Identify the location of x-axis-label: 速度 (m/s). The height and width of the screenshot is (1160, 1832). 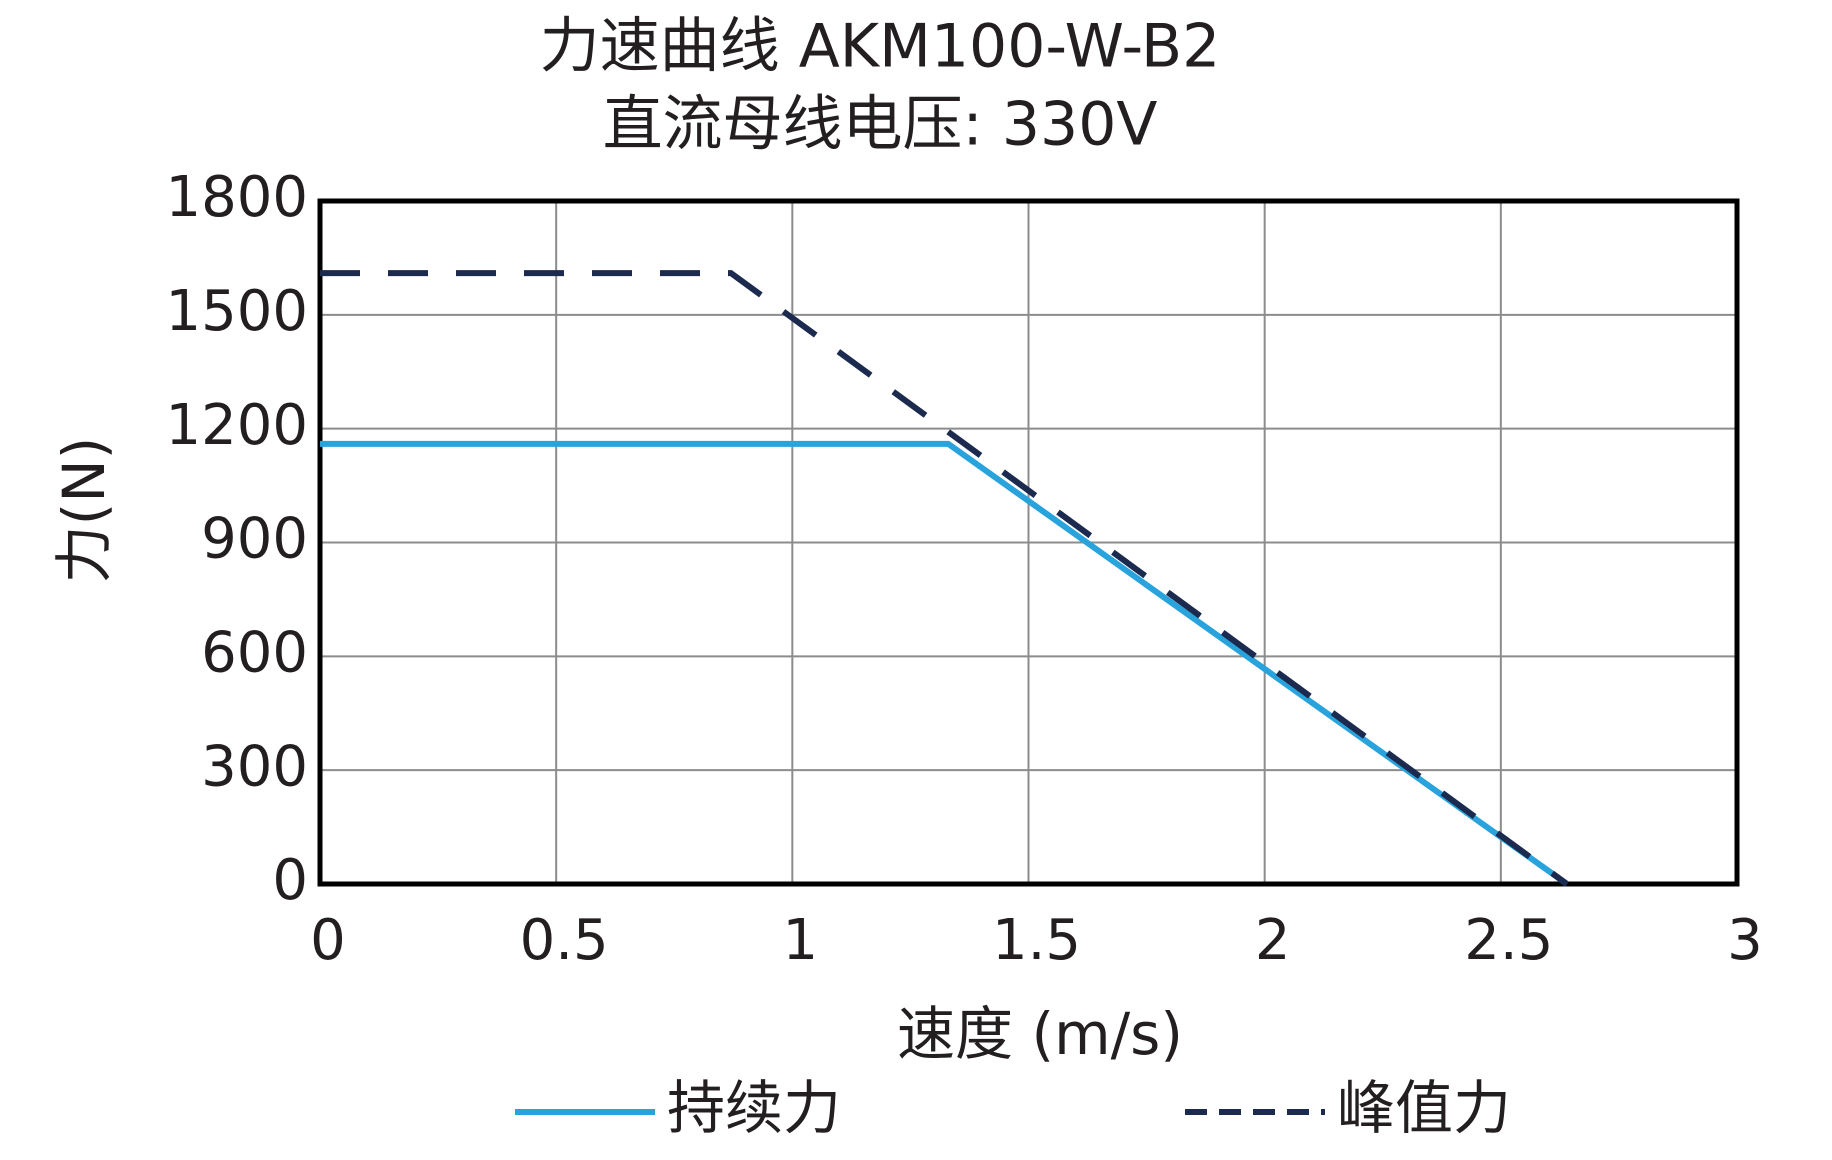
(1040, 1034).